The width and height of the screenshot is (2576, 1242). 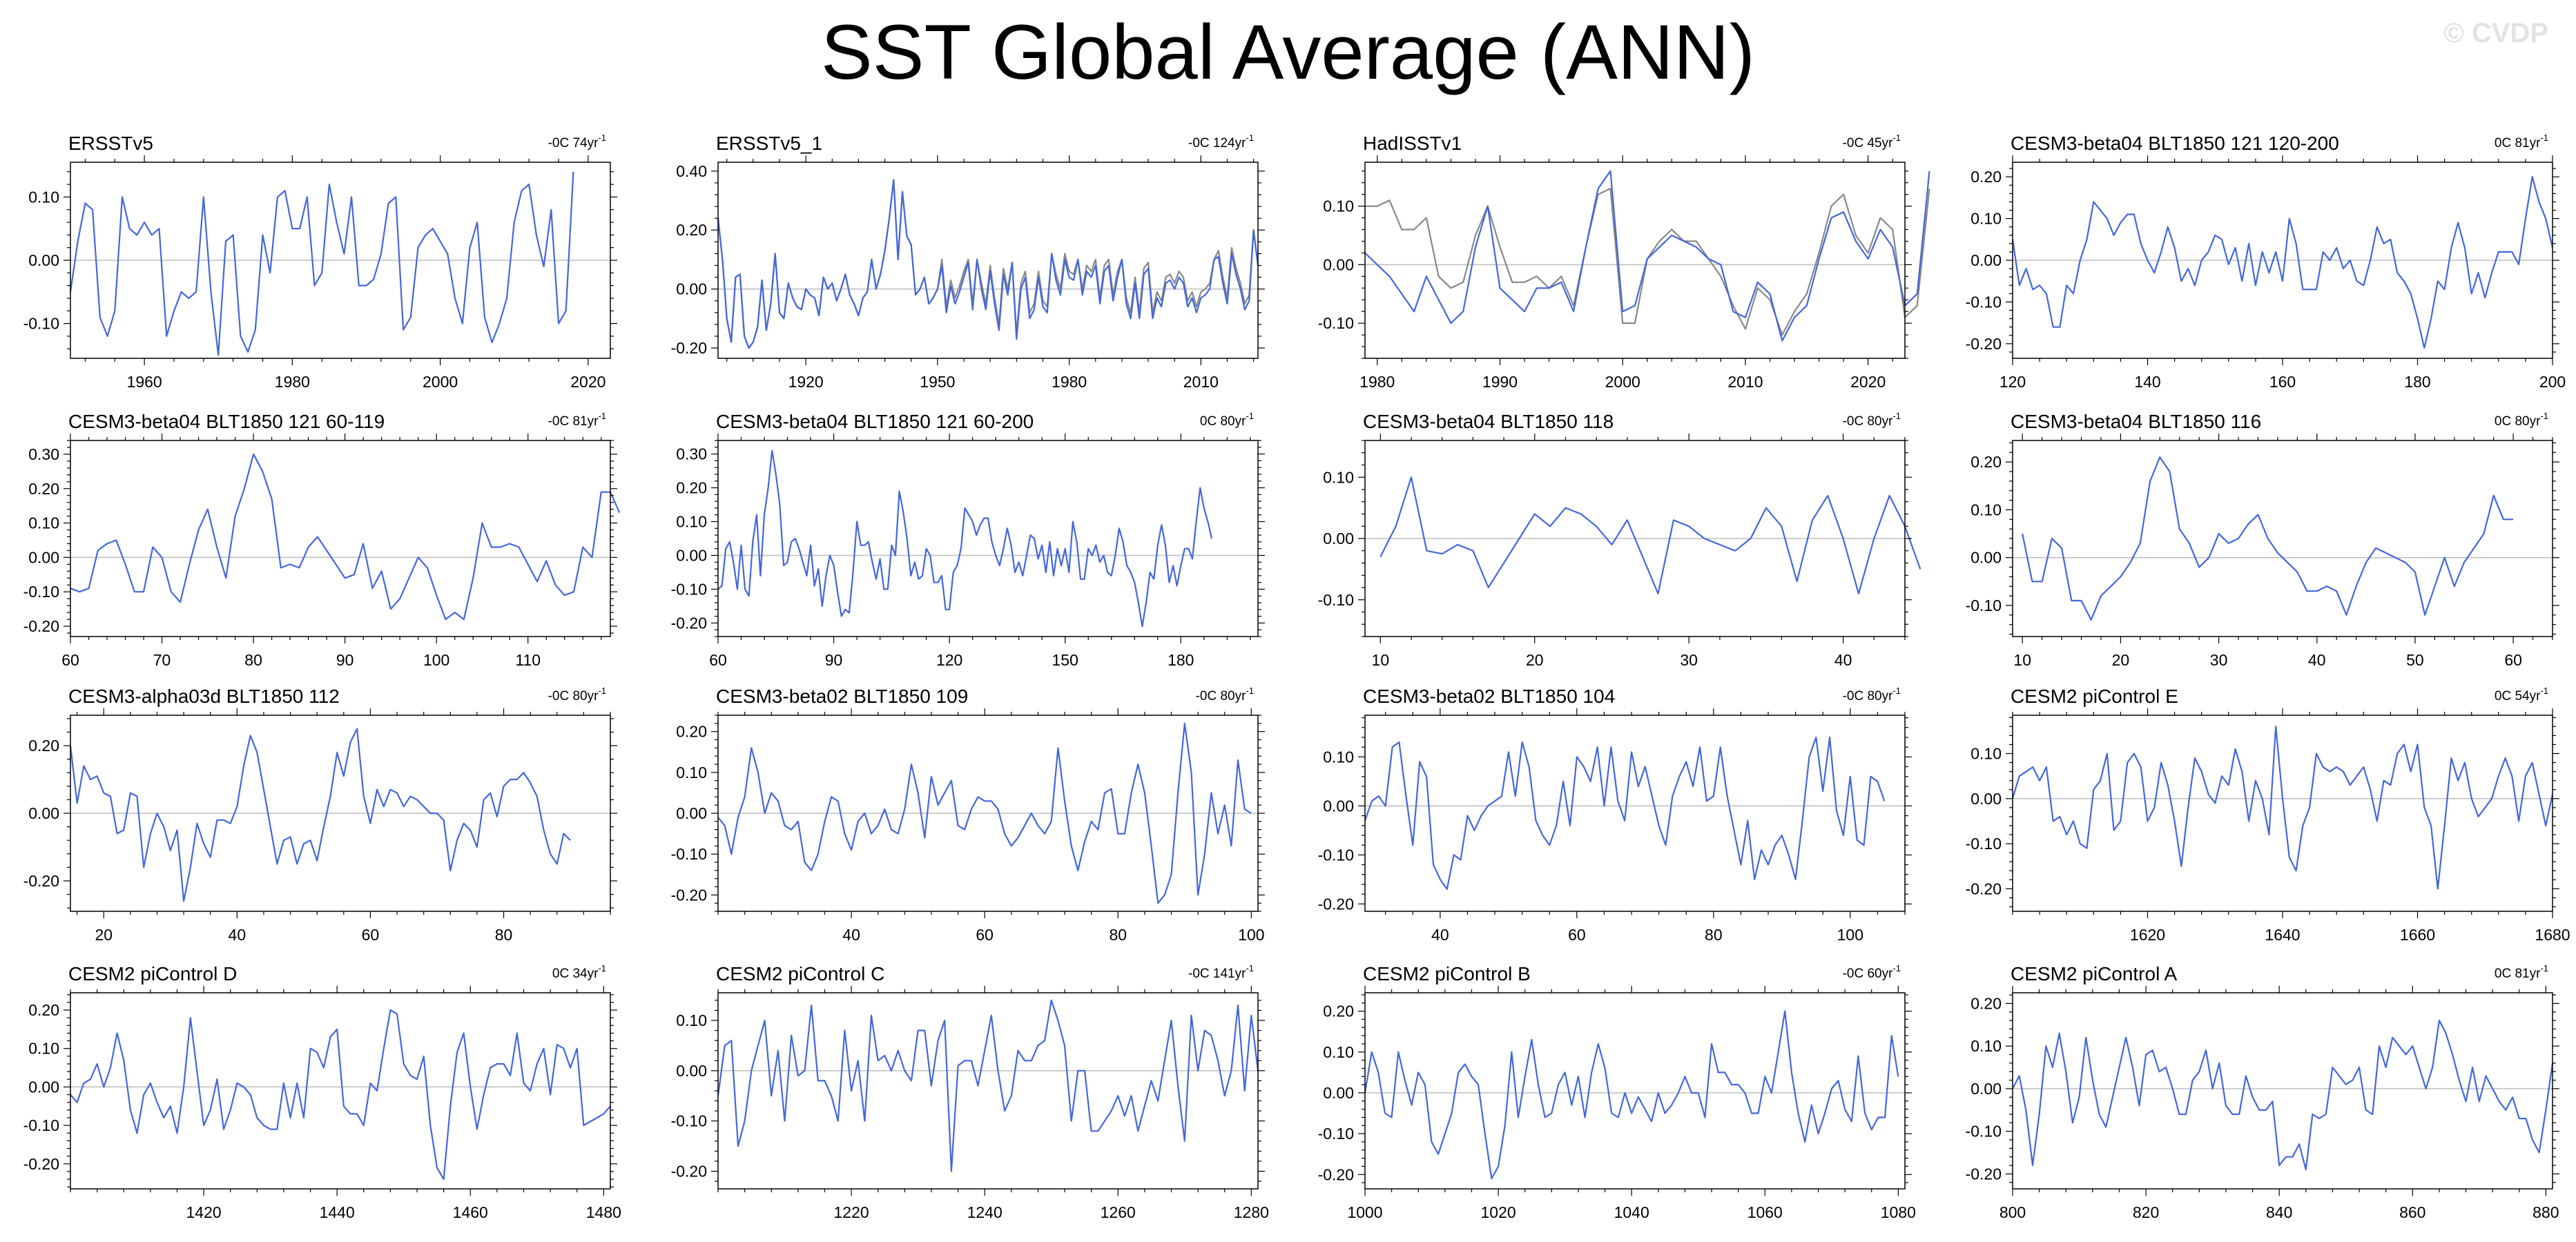 I want to click on x-tick-label: 80, so click(x=504, y=935).